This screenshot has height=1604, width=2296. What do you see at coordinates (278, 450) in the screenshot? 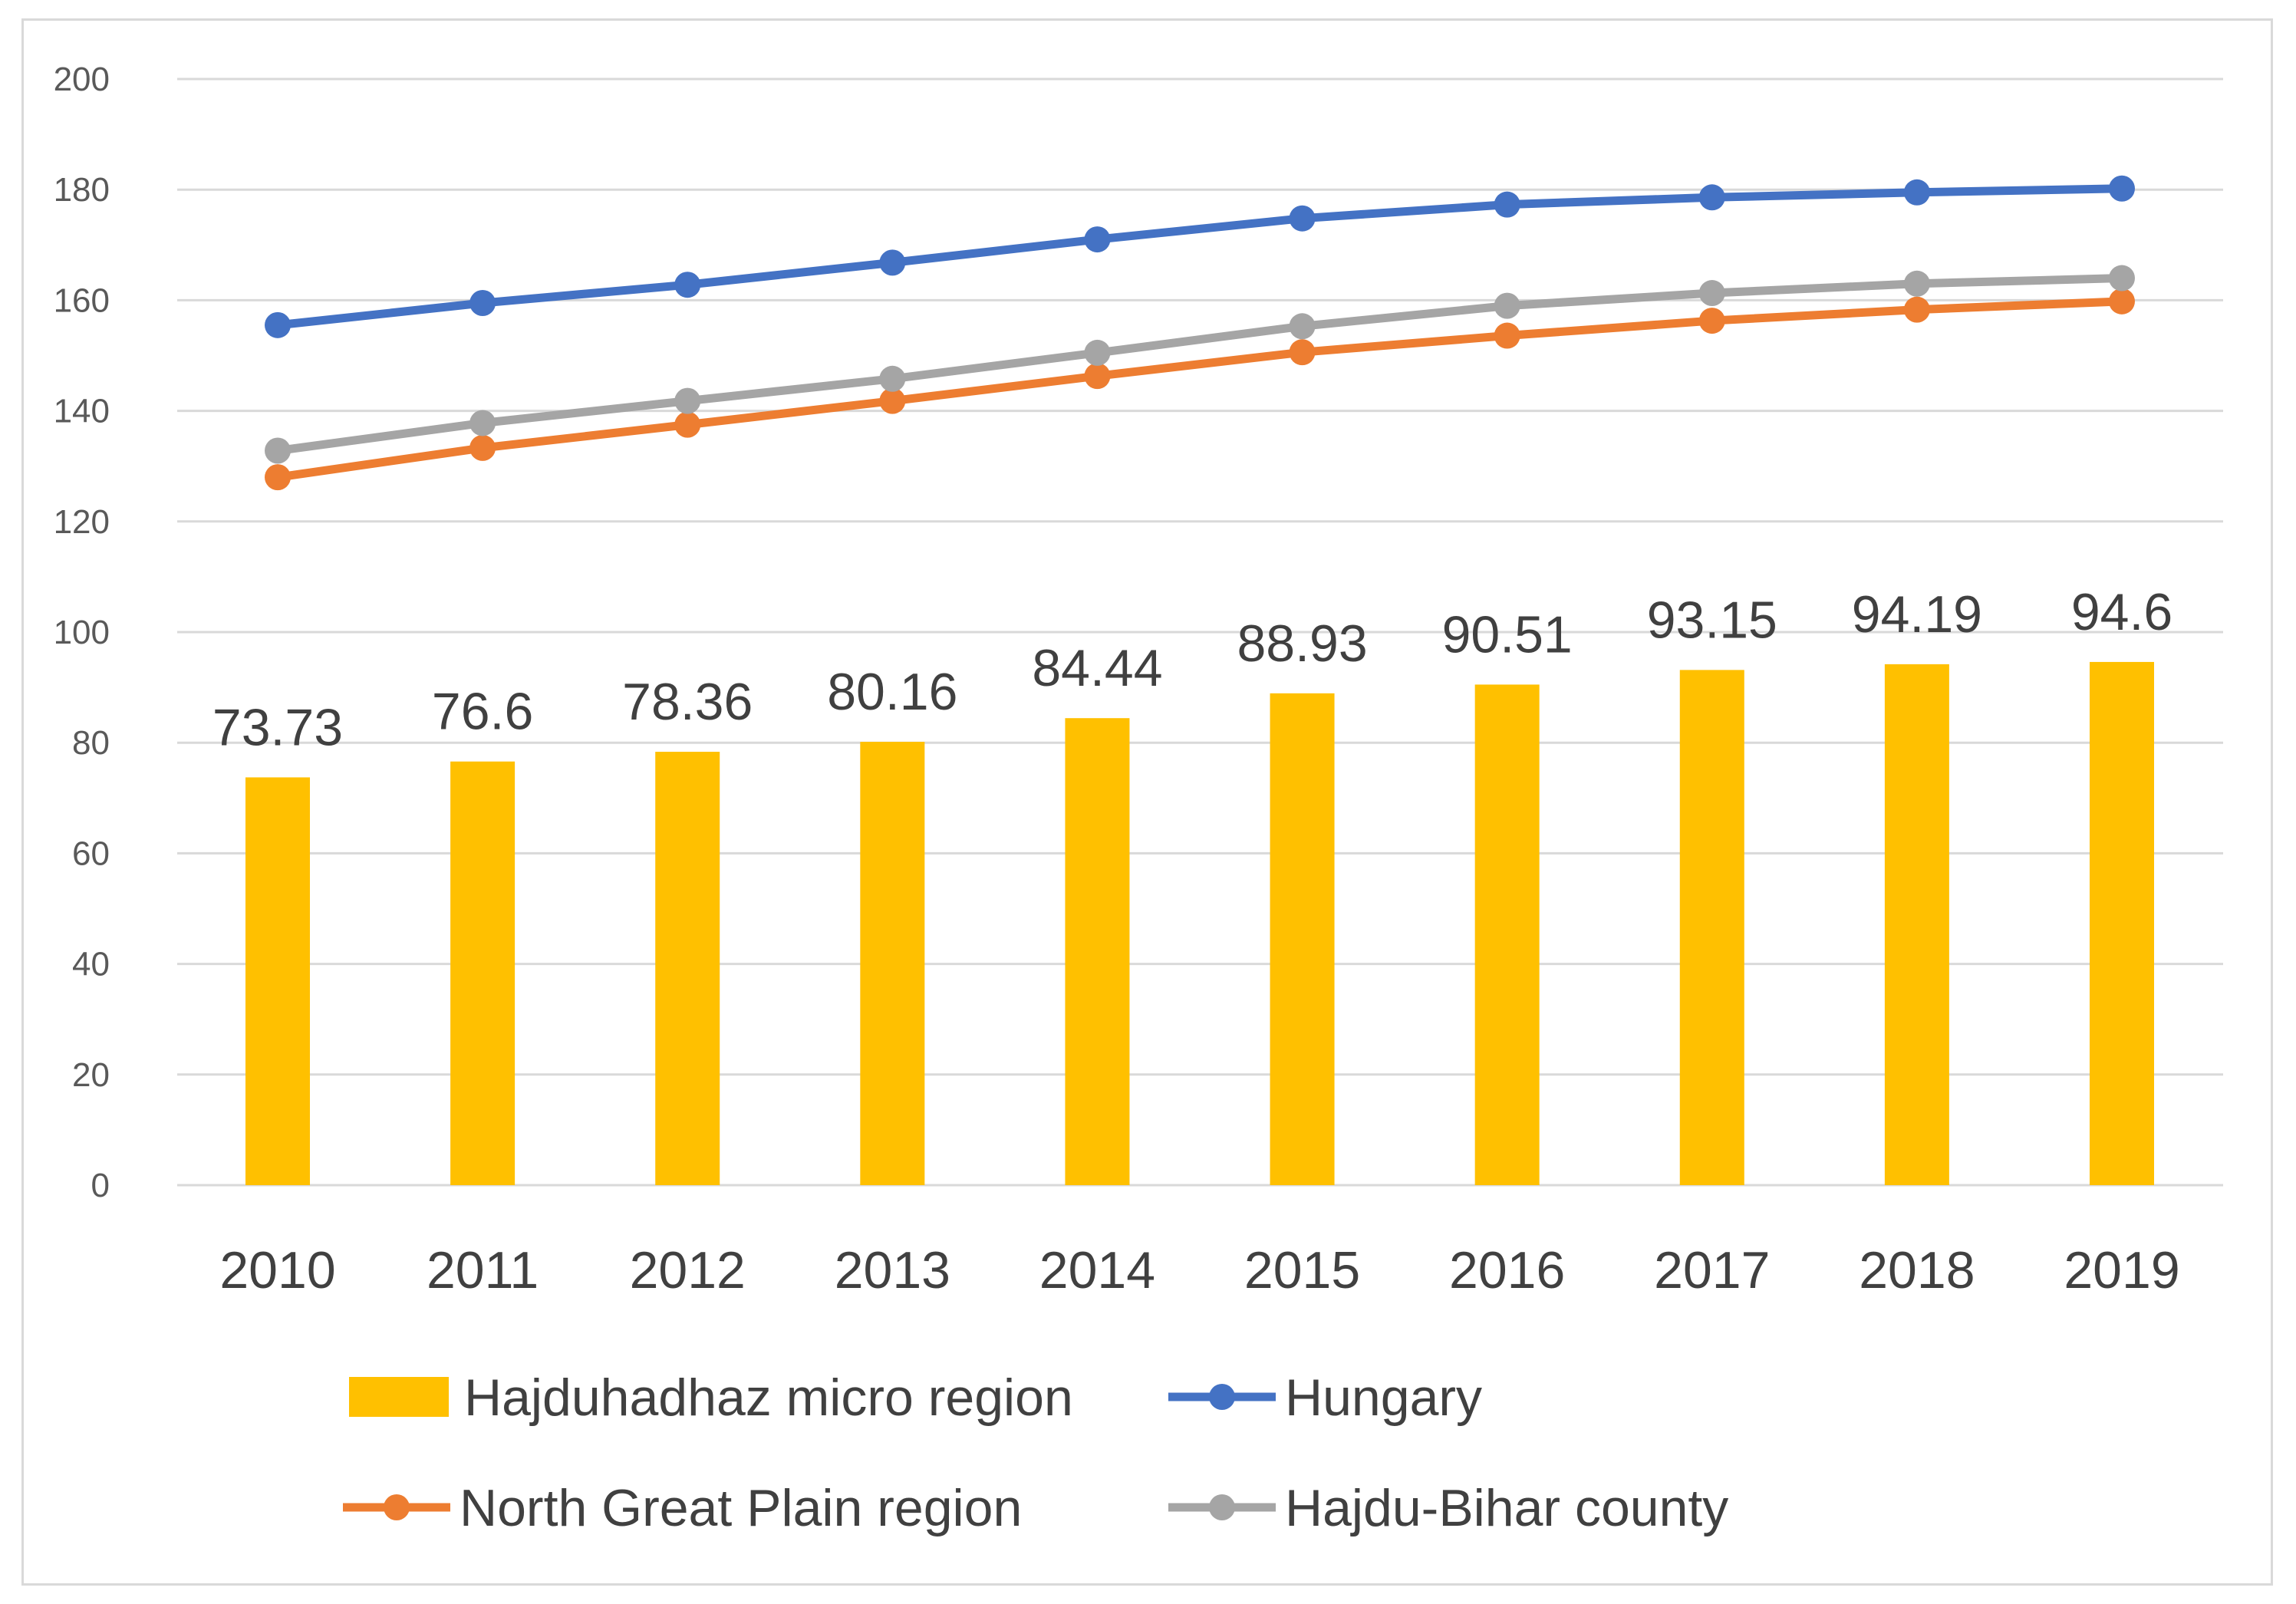
I see `point-hajdu-bihar-county-2010` at bounding box center [278, 450].